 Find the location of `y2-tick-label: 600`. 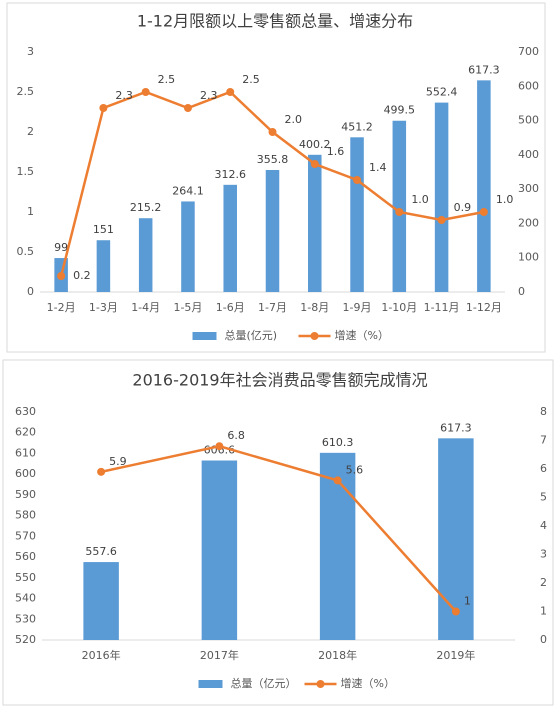

y2-tick-label: 600 is located at coordinates (528, 85).